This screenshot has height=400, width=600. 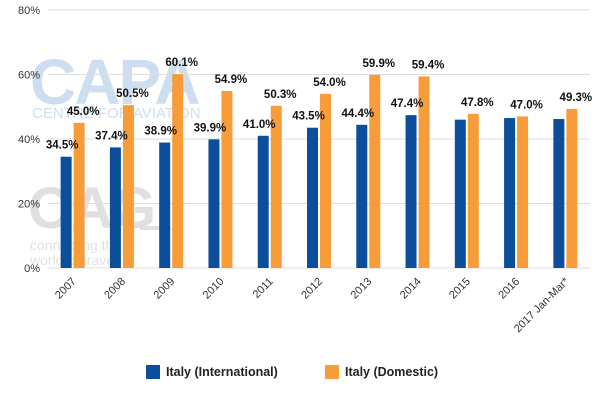 What do you see at coordinates (280, 95) in the screenshot?
I see `data-label-domestic: 50.3%` at bounding box center [280, 95].